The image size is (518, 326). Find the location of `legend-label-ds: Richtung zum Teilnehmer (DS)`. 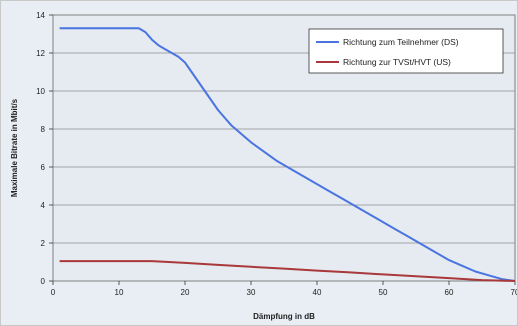

legend-label-ds: Richtung zum Teilnehmer (DS) is located at coordinates (401, 42).